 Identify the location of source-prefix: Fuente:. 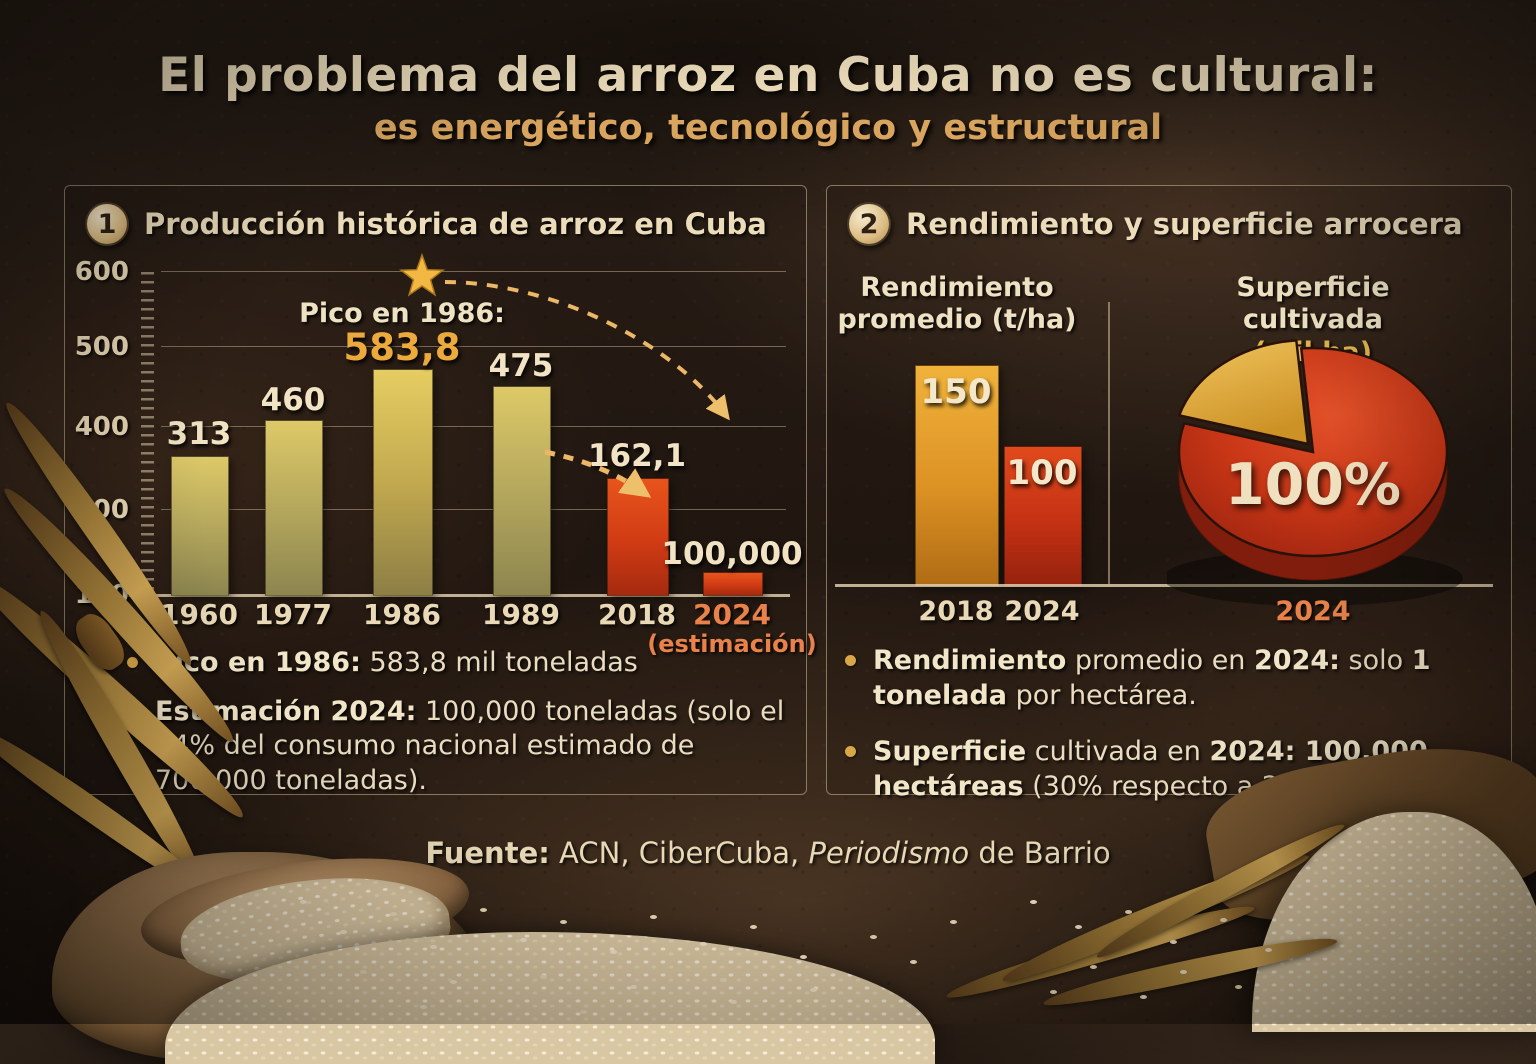
(487, 853).